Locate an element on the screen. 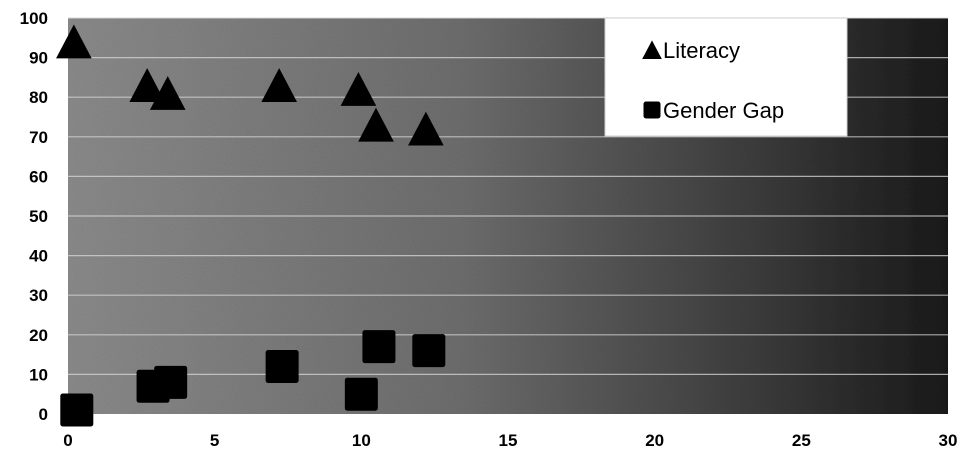  y-axis-tick-labels: 0 10 20 30 40 50 60 70 80 90 100 is located at coordinates (34, 216).